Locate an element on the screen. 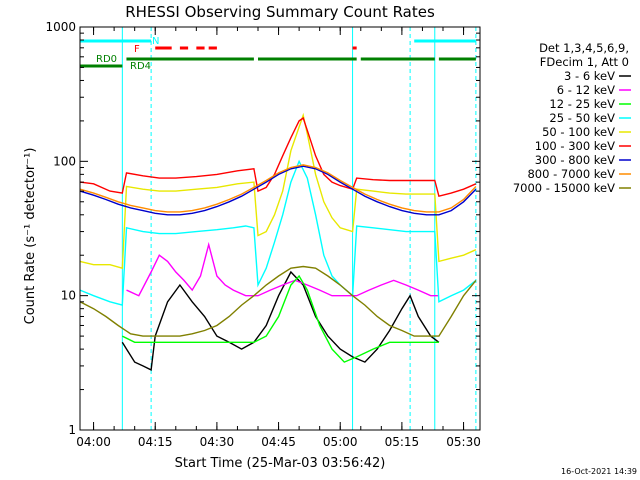  x-tick-label: 04:15 is located at coordinates (155, 442).